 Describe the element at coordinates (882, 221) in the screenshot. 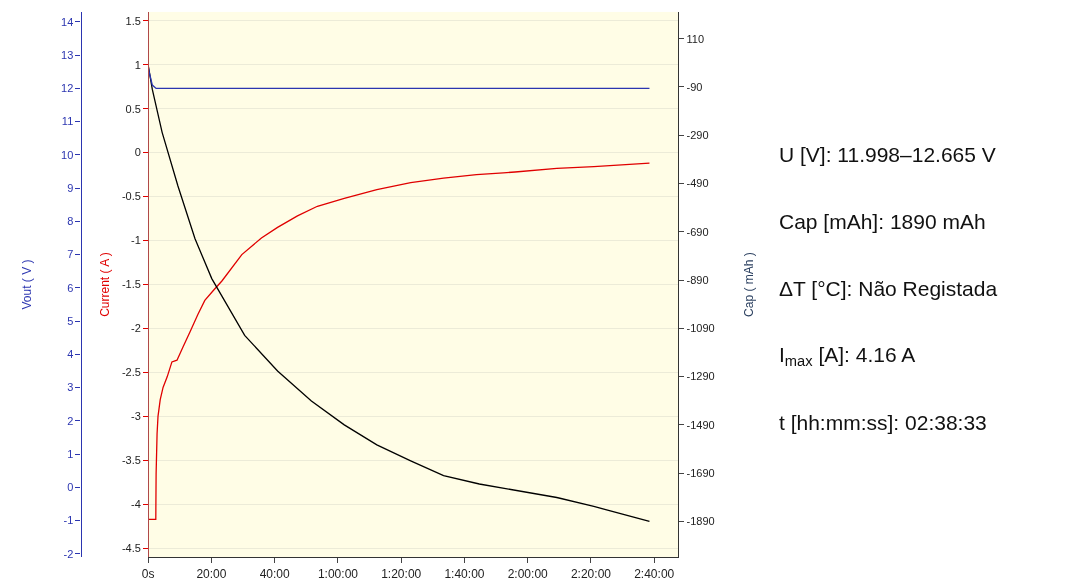

I see `text: Cap [mAh]: 1890 mAh` at that location.